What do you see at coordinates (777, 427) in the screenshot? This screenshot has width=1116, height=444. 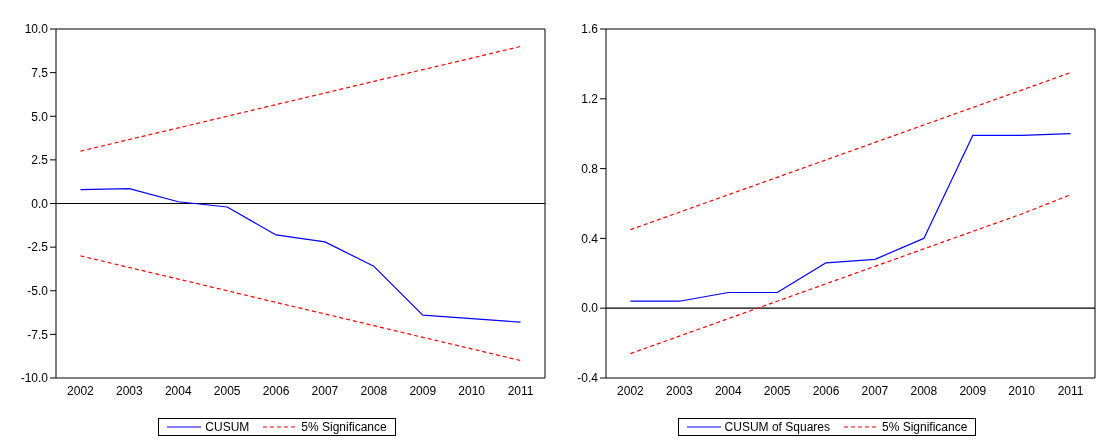 I see `legend-label: CUSUM of Squares` at bounding box center [777, 427].